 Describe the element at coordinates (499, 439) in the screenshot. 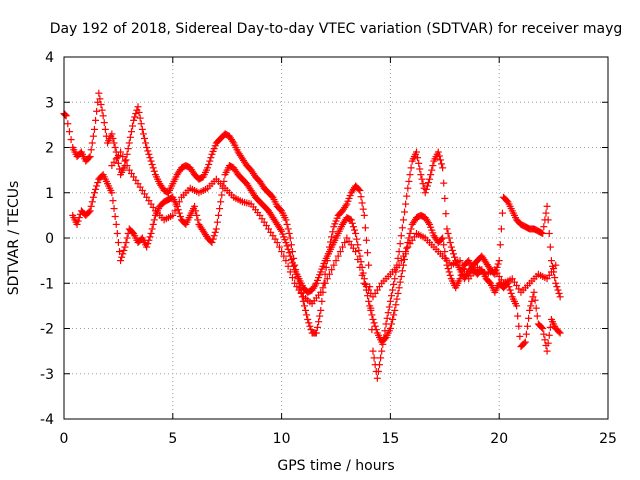

I see `x-tick-label: 20` at that location.